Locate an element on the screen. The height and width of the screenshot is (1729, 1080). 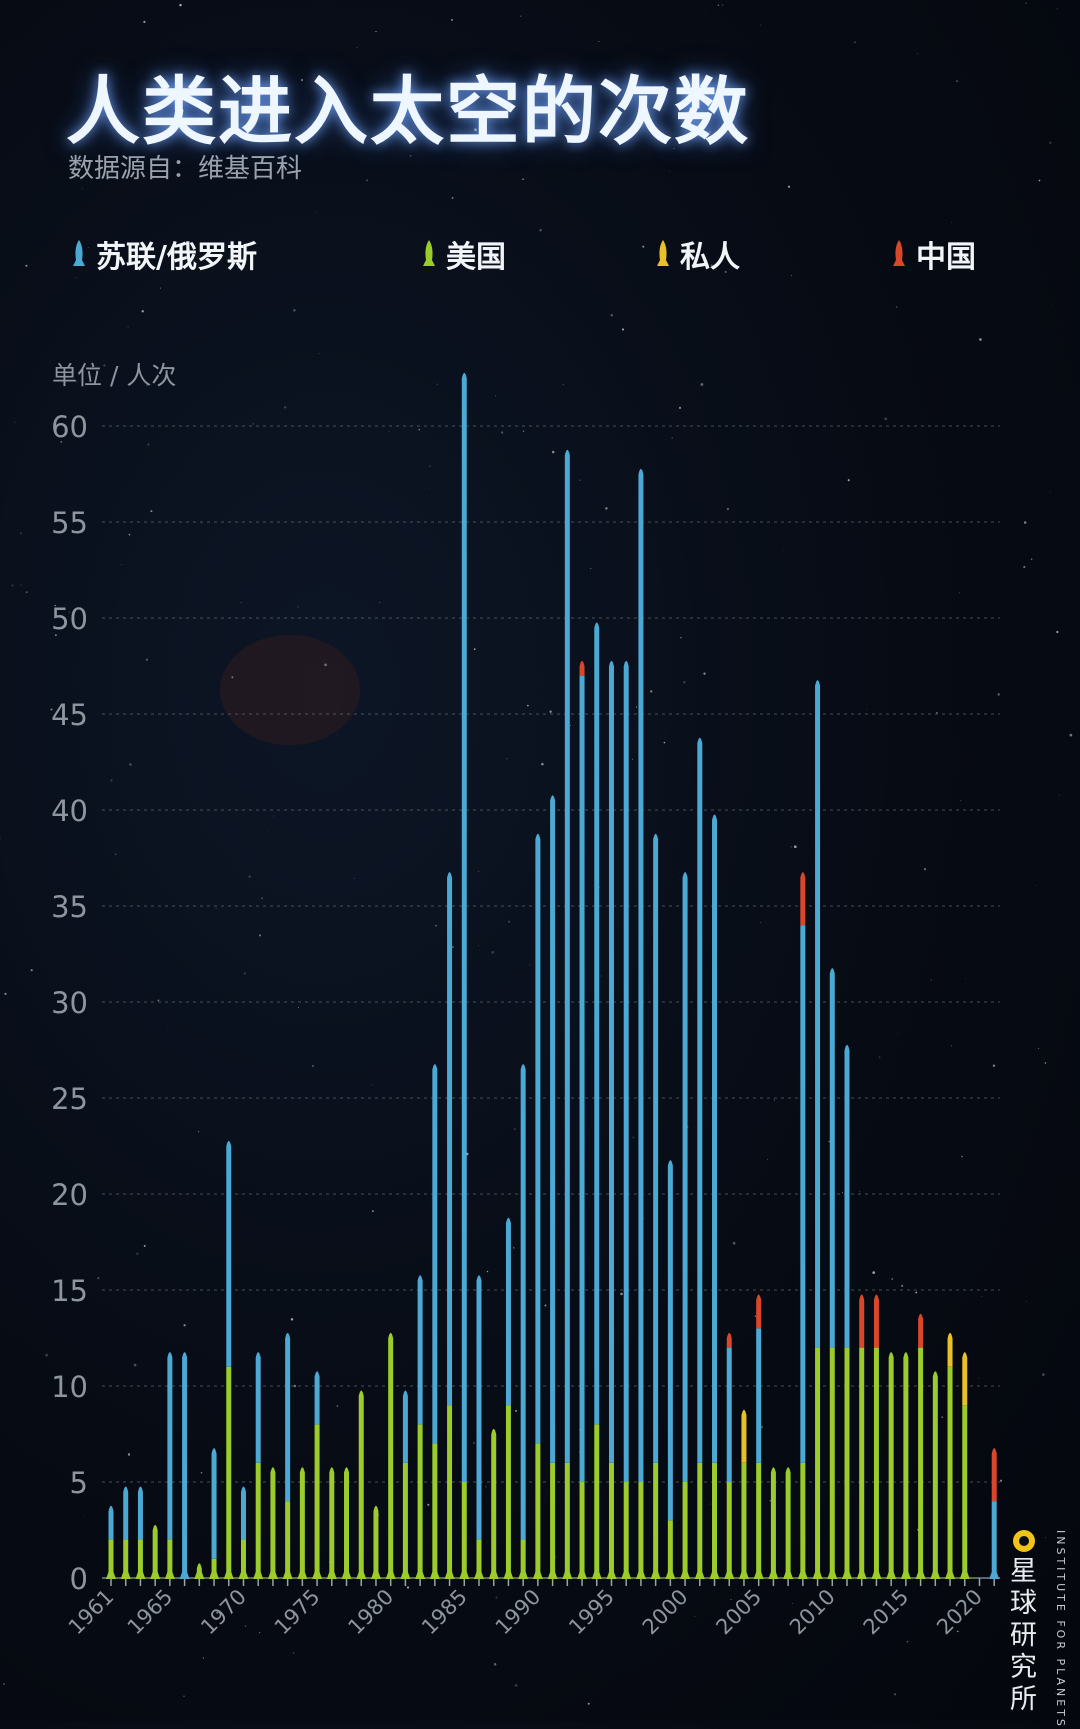
y-tick-label: 0 is located at coordinates (79, 1579).